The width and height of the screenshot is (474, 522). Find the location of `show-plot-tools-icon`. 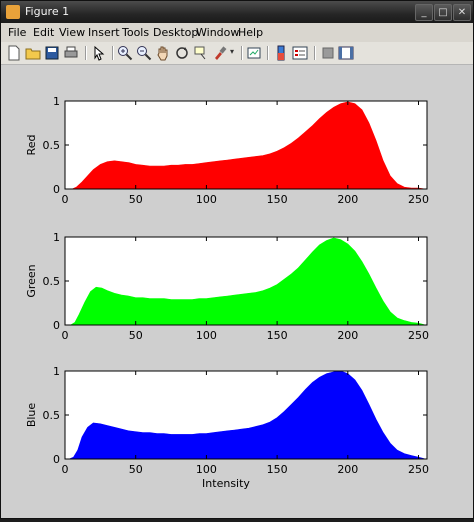

show-plot-tools-icon is located at coordinates (346, 53).